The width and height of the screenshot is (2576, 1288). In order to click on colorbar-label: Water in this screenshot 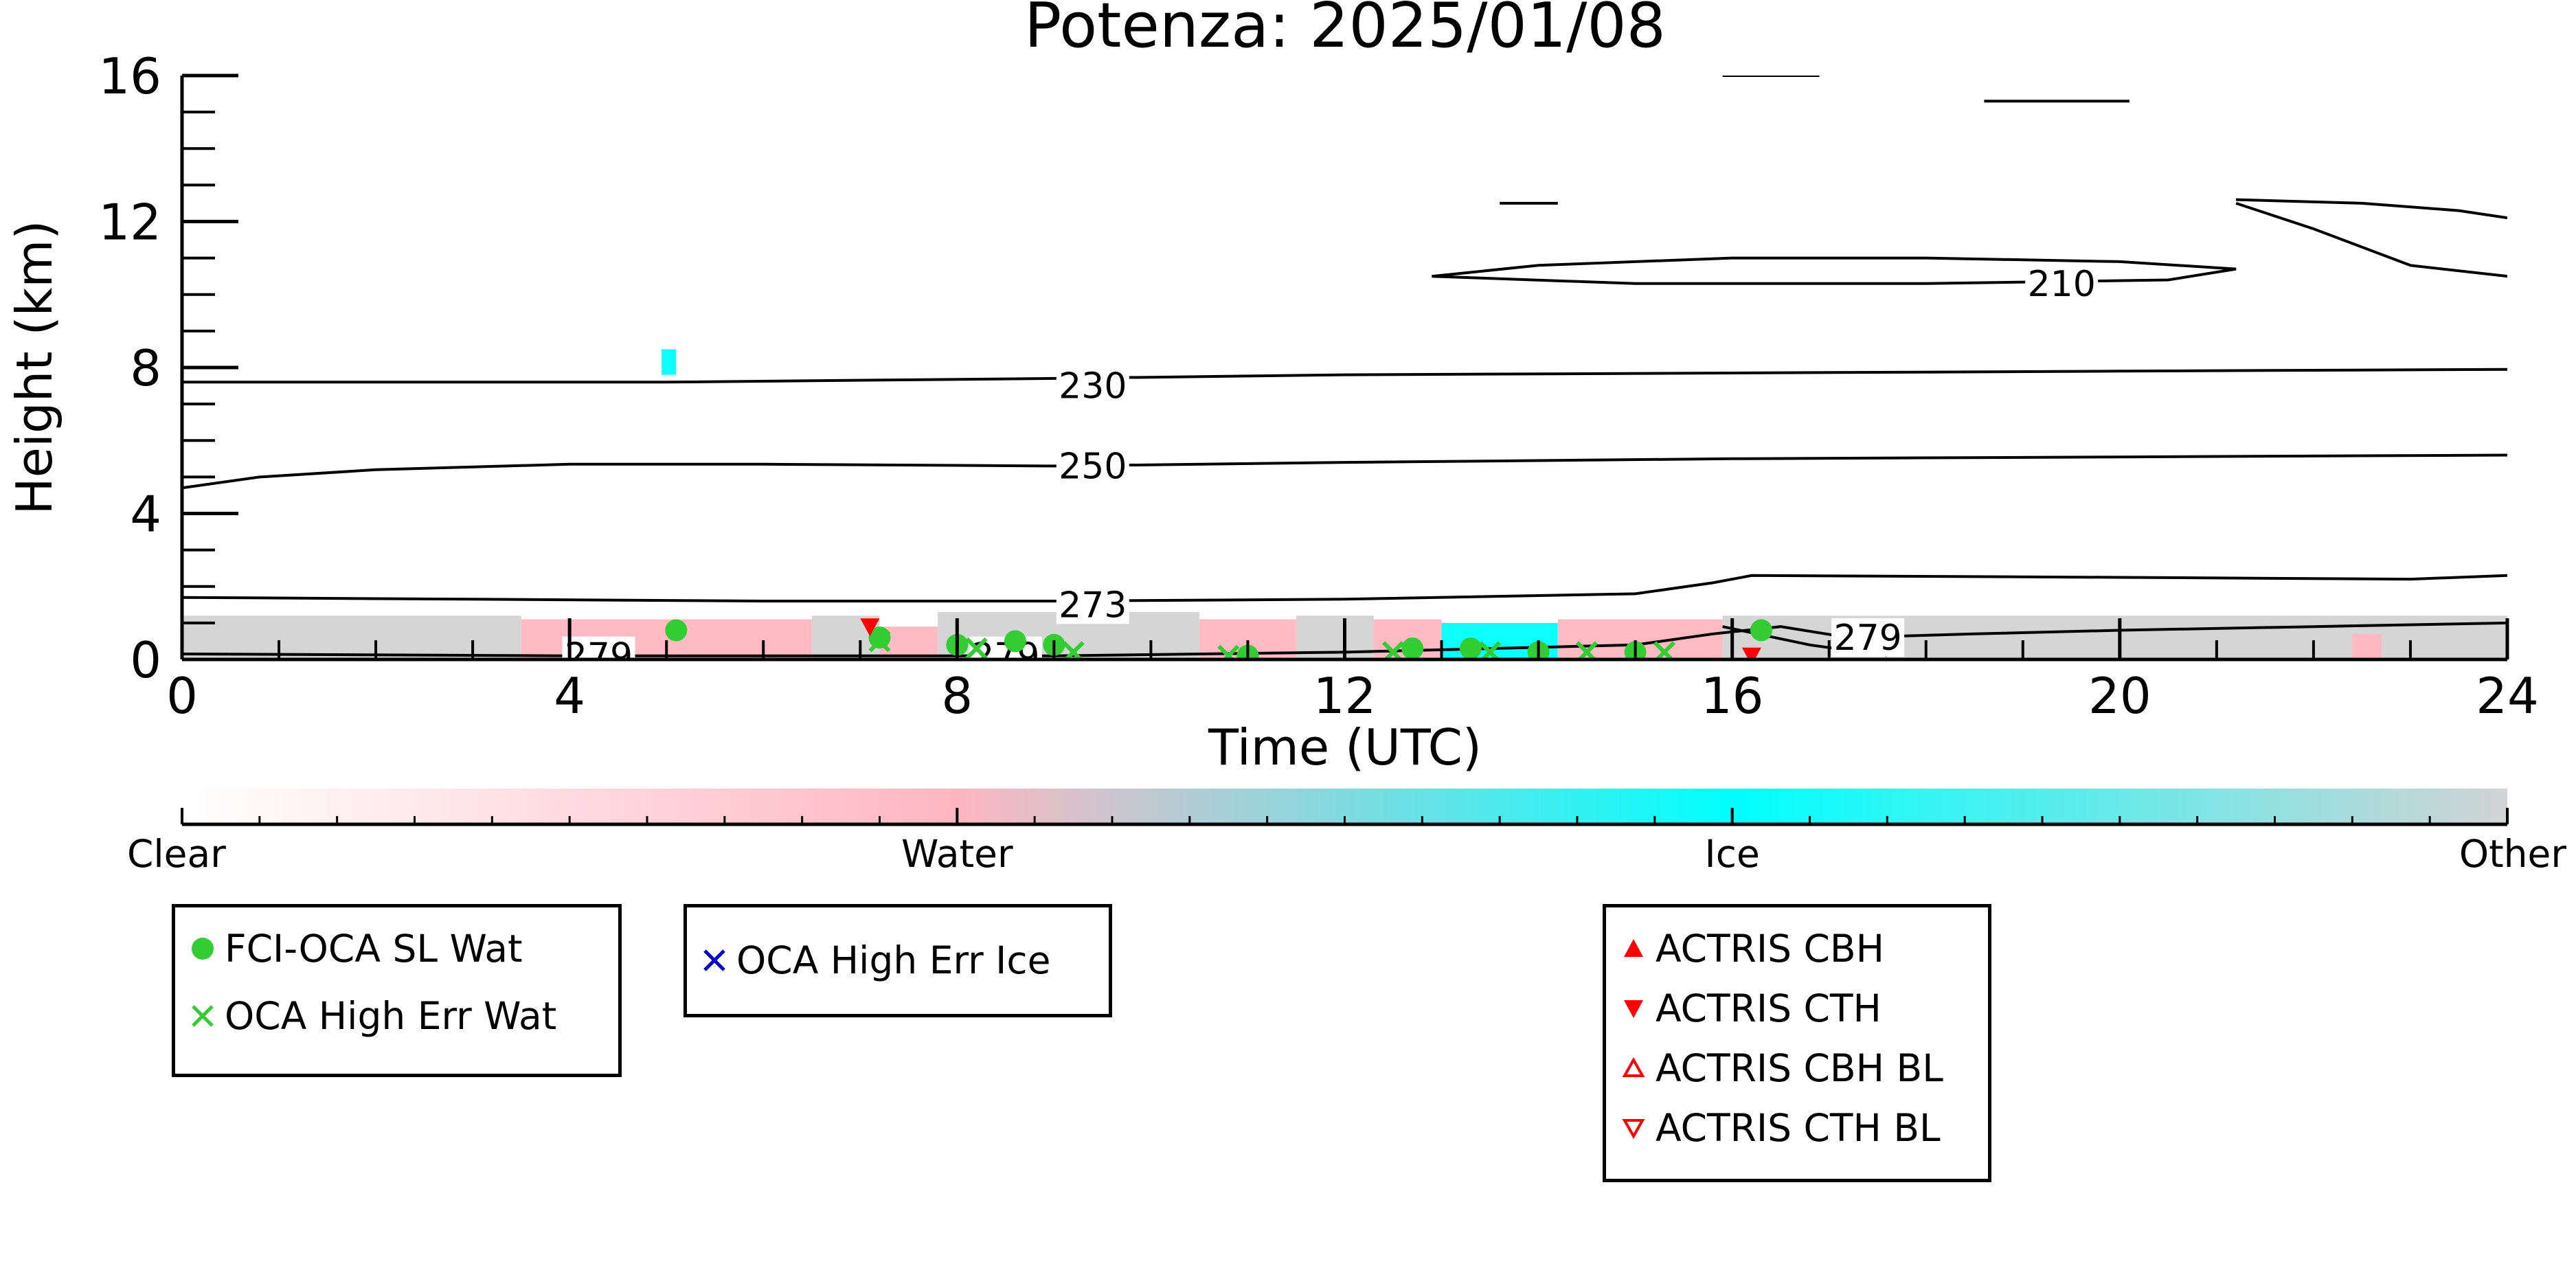, I will do `click(957, 854)`.